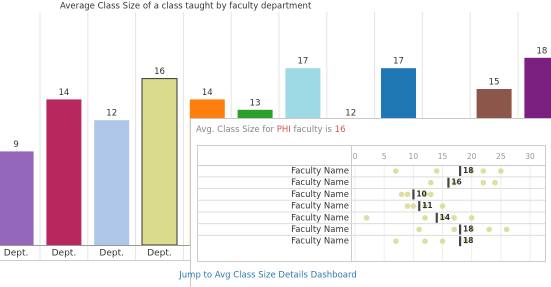  I want to click on value-label: 15, so click(494, 83).